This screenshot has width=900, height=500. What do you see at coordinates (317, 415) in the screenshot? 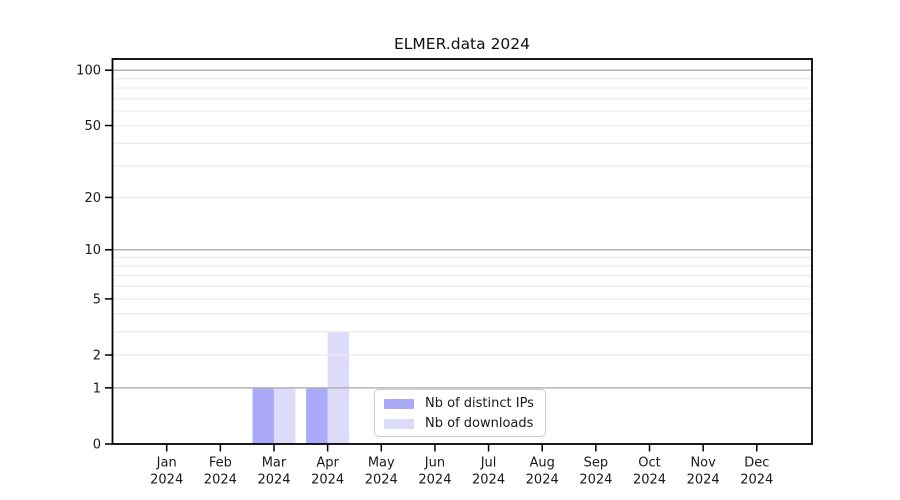
I see `bar-nb-of-distinct-ips-apr` at bounding box center [317, 415].